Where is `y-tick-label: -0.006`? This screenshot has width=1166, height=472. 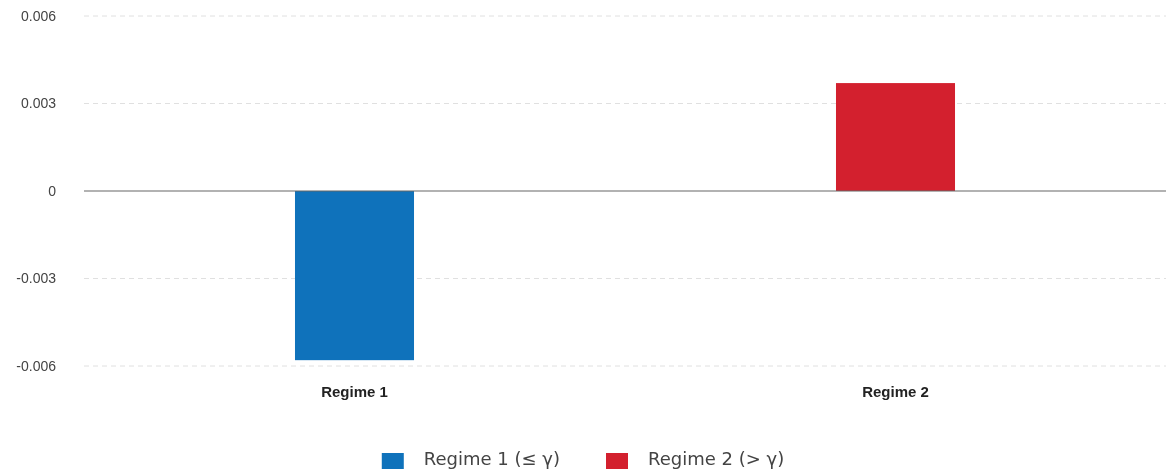 y-tick-label: -0.006 is located at coordinates (36, 365).